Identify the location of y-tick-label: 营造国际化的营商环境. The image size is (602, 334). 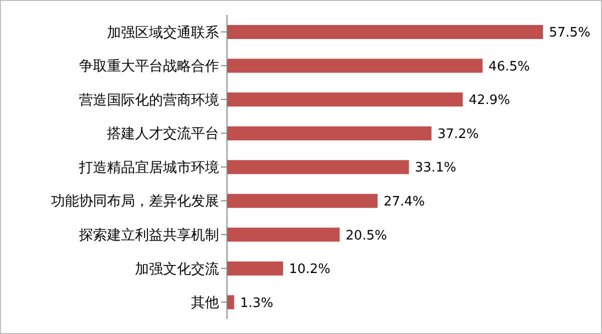
(149, 100).